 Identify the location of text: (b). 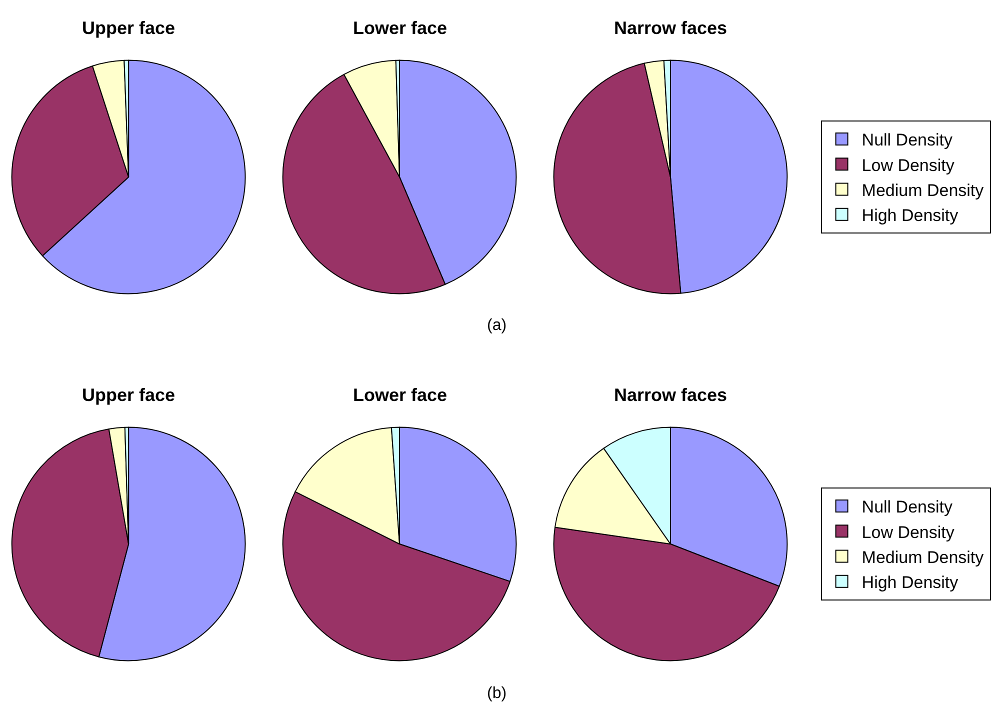
(497, 693).